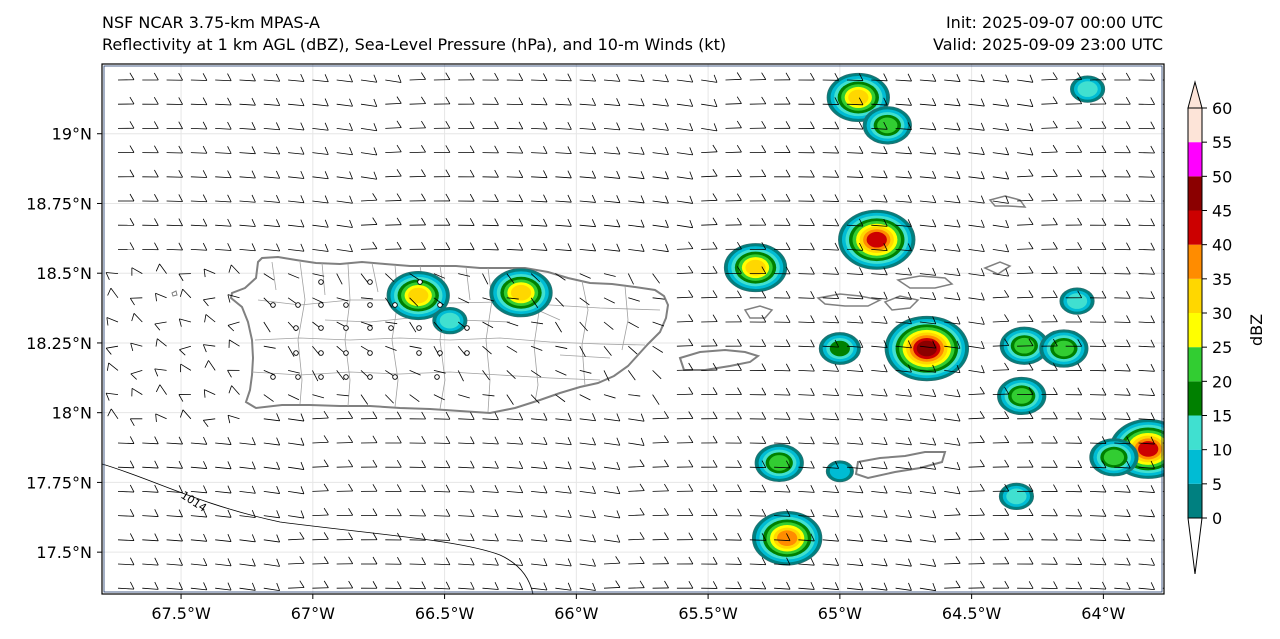 The image size is (1280, 639). Describe the element at coordinates (211, 22) in the screenshot. I see `model-title: NSF NCAR 3.75-km MPAS-A` at that location.